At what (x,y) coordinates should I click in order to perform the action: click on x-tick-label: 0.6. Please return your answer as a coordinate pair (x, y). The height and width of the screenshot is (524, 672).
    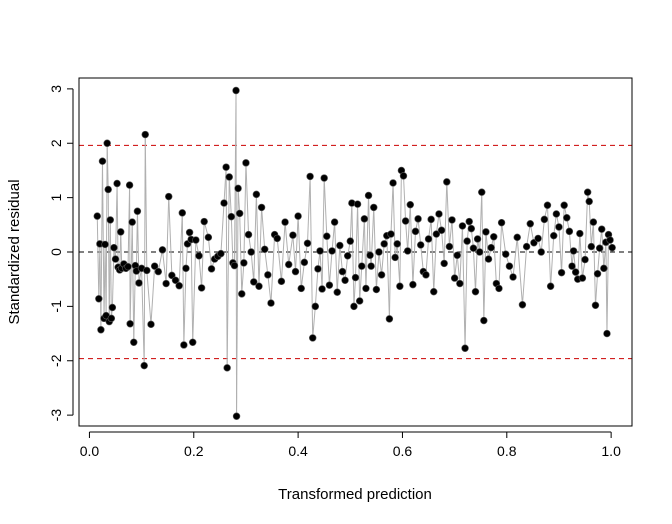
    Looking at the image, I should click on (403, 451).